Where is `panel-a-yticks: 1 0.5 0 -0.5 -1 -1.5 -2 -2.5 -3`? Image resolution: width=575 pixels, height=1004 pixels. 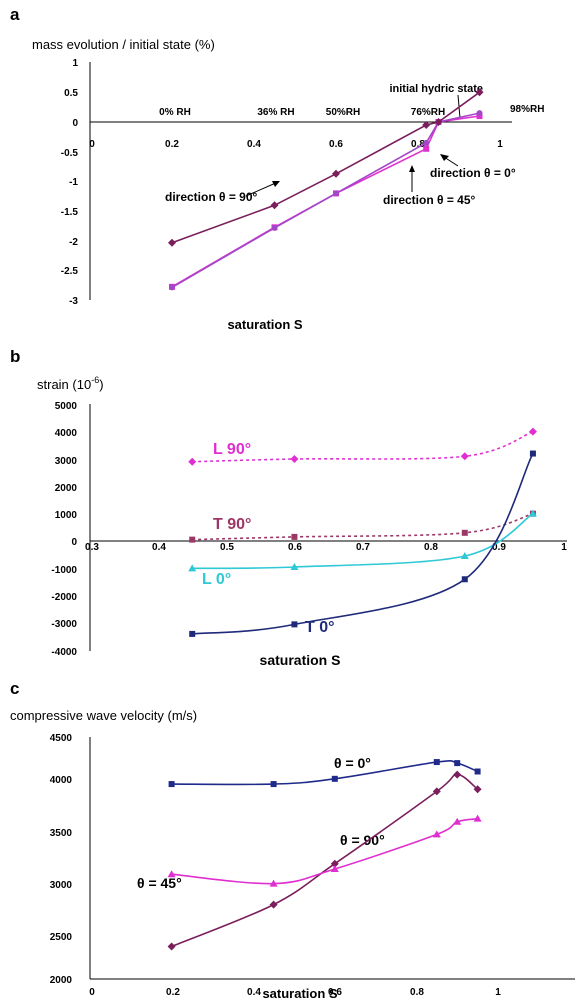 panel-a-yticks: 1 0.5 0 -0.5 -1 -1.5 -2 -2.5 -3 is located at coordinates (70, 182).